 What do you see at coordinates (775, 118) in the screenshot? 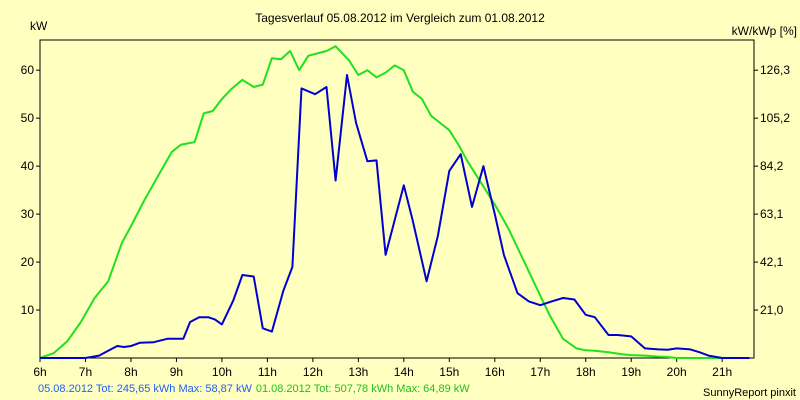
I see `y-tick-right-label: 105,2` at bounding box center [775, 118].